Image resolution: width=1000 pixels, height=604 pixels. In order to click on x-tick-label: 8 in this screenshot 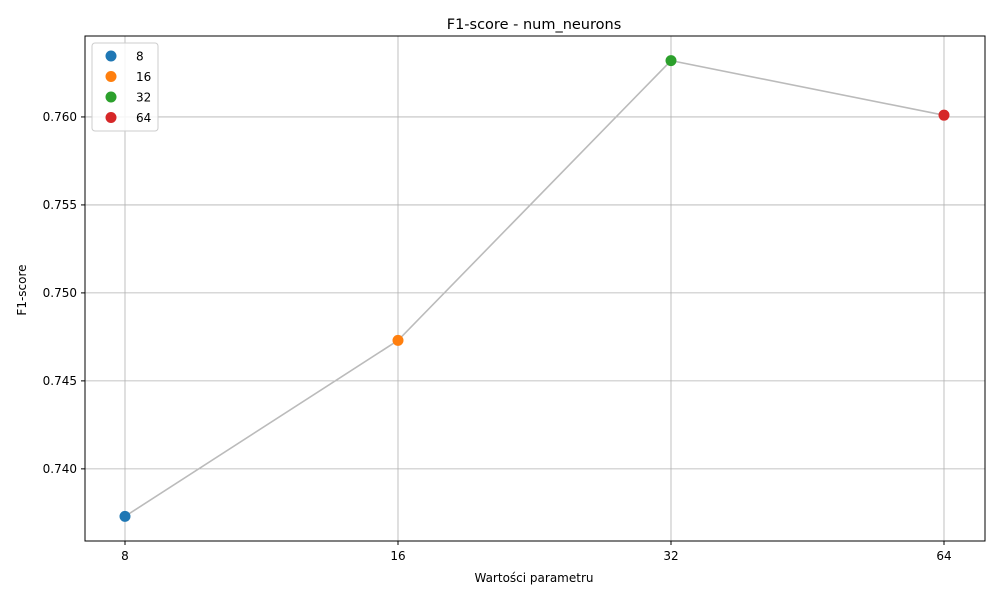, I will do `click(125, 556)`.